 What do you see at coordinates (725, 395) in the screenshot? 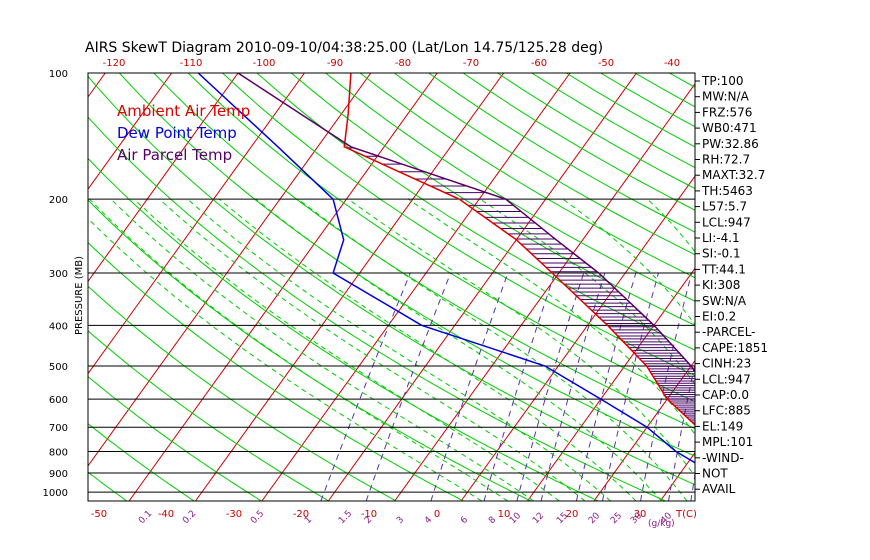
I see `stability-index-label: CAP:0.0` at bounding box center [725, 395].